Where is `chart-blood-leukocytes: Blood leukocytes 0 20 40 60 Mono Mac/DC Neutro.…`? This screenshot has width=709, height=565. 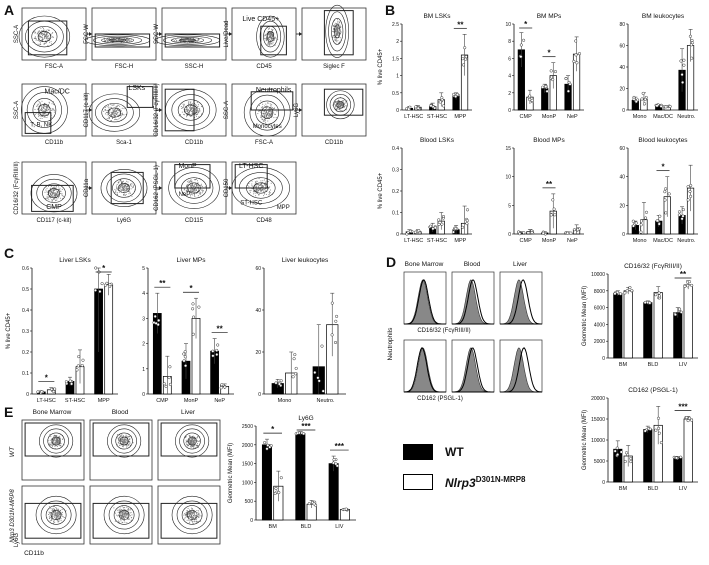 chart-blood-leukocytes: Blood leukocytes 0 20 40 60 Mono Mac/DC Neutro.… is located at coordinates (658, 190).